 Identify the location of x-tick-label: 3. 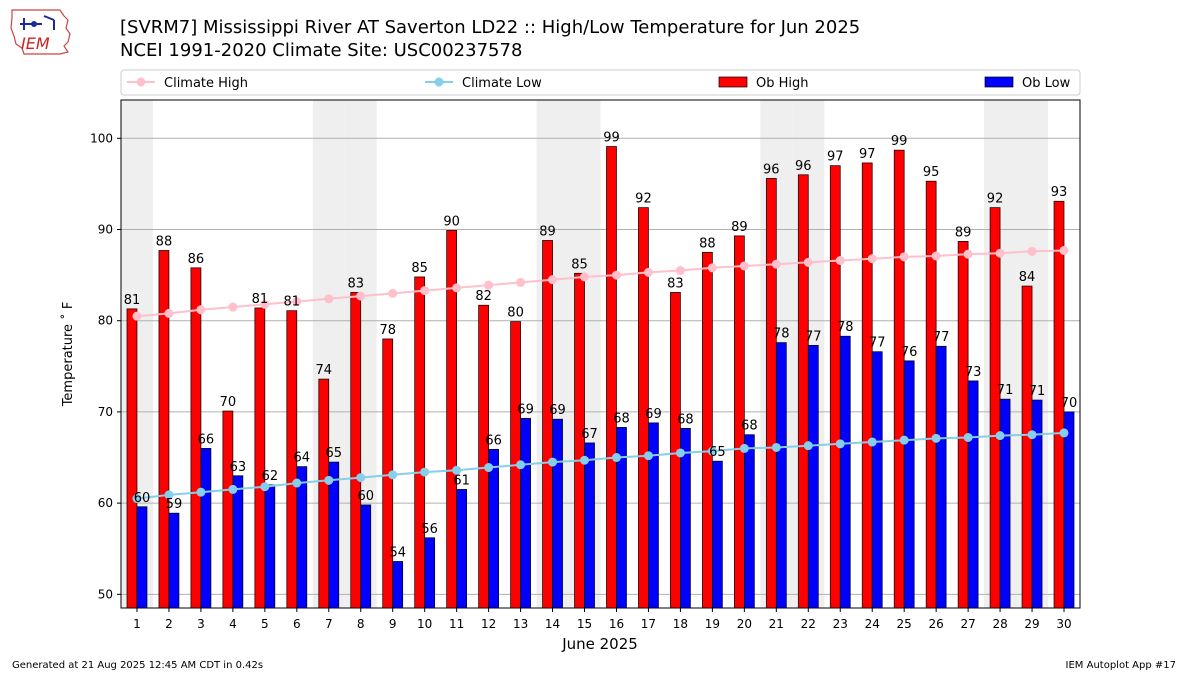
(201, 624).